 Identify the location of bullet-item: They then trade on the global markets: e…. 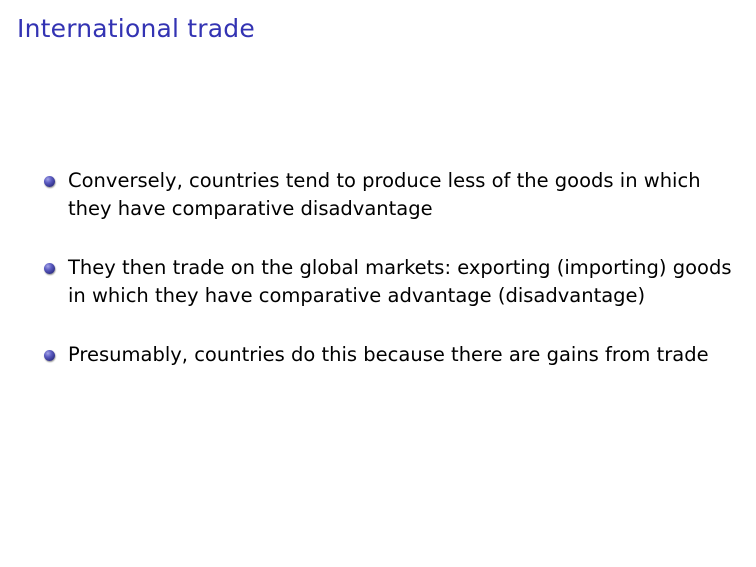
(392, 282).